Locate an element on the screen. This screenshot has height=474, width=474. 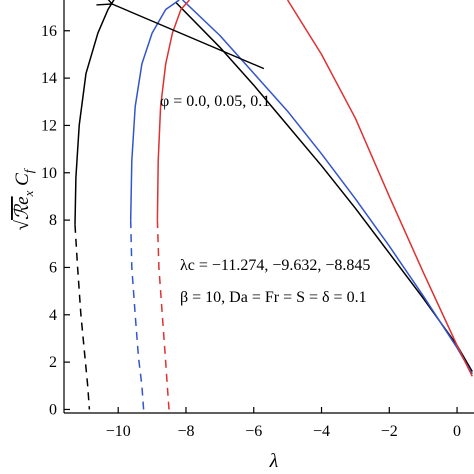
y-axis-label: √ℛex Cf is located at coordinates (24, 198).